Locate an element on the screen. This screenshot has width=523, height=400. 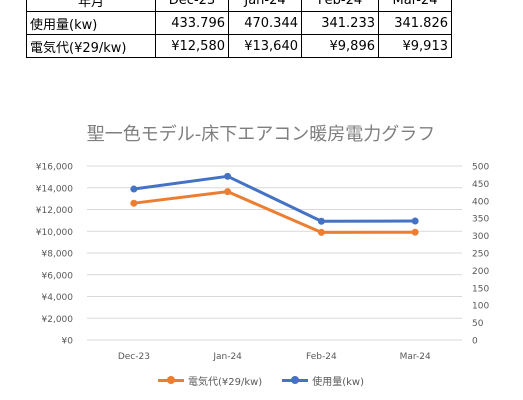
chart-title: 聖一色モデル-床下エアコン暖房電力グラフ is located at coordinates (261, 134).